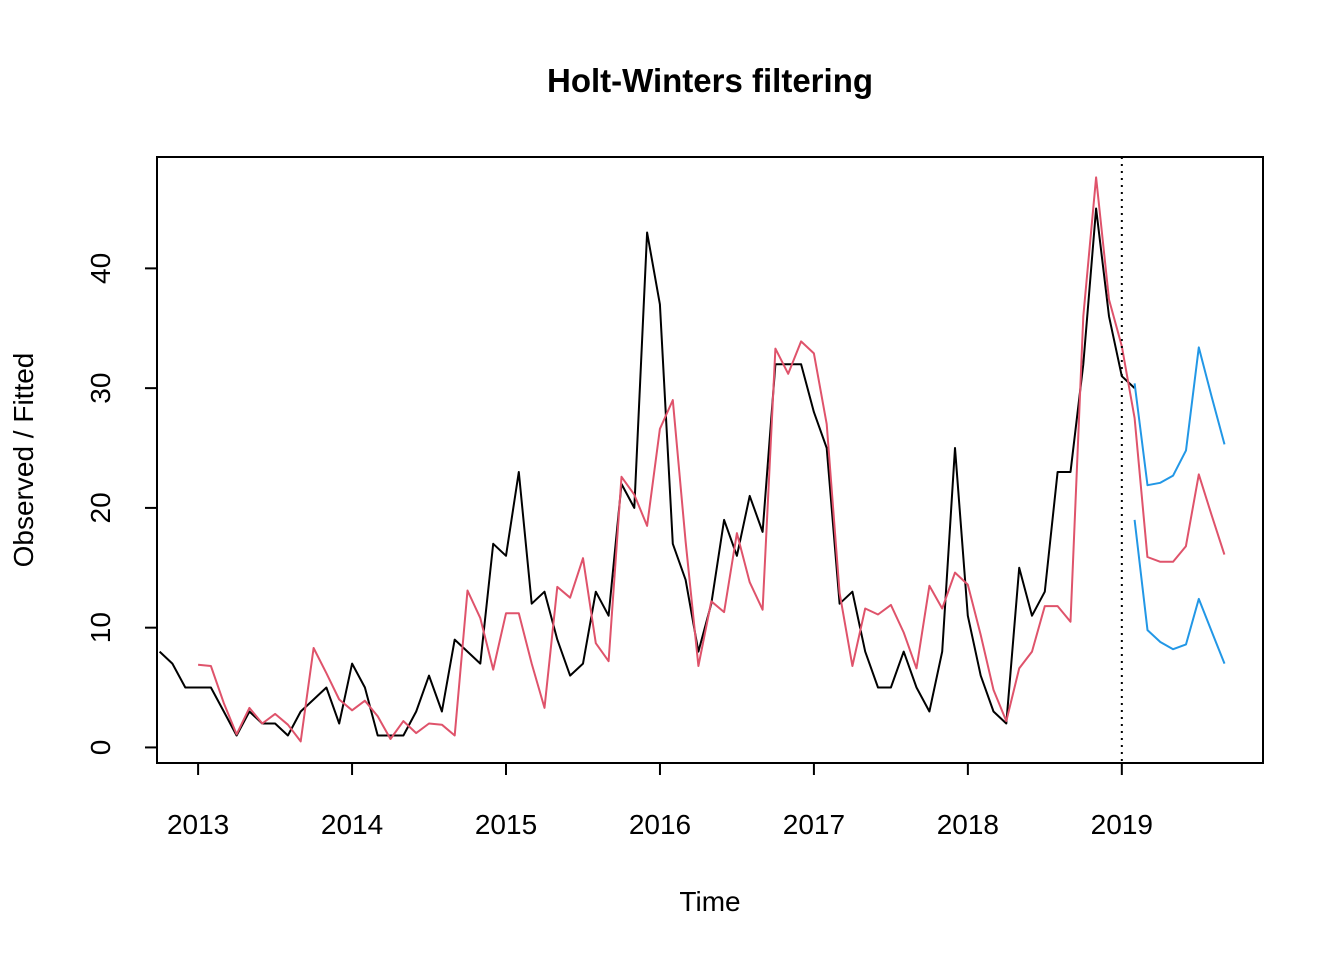 Image resolution: width=1344 pixels, height=960 pixels. What do you see at coordinates (198, 824) in the screenshot?
I see `x-tick-label: 2013` at bounding box center [198, 824].